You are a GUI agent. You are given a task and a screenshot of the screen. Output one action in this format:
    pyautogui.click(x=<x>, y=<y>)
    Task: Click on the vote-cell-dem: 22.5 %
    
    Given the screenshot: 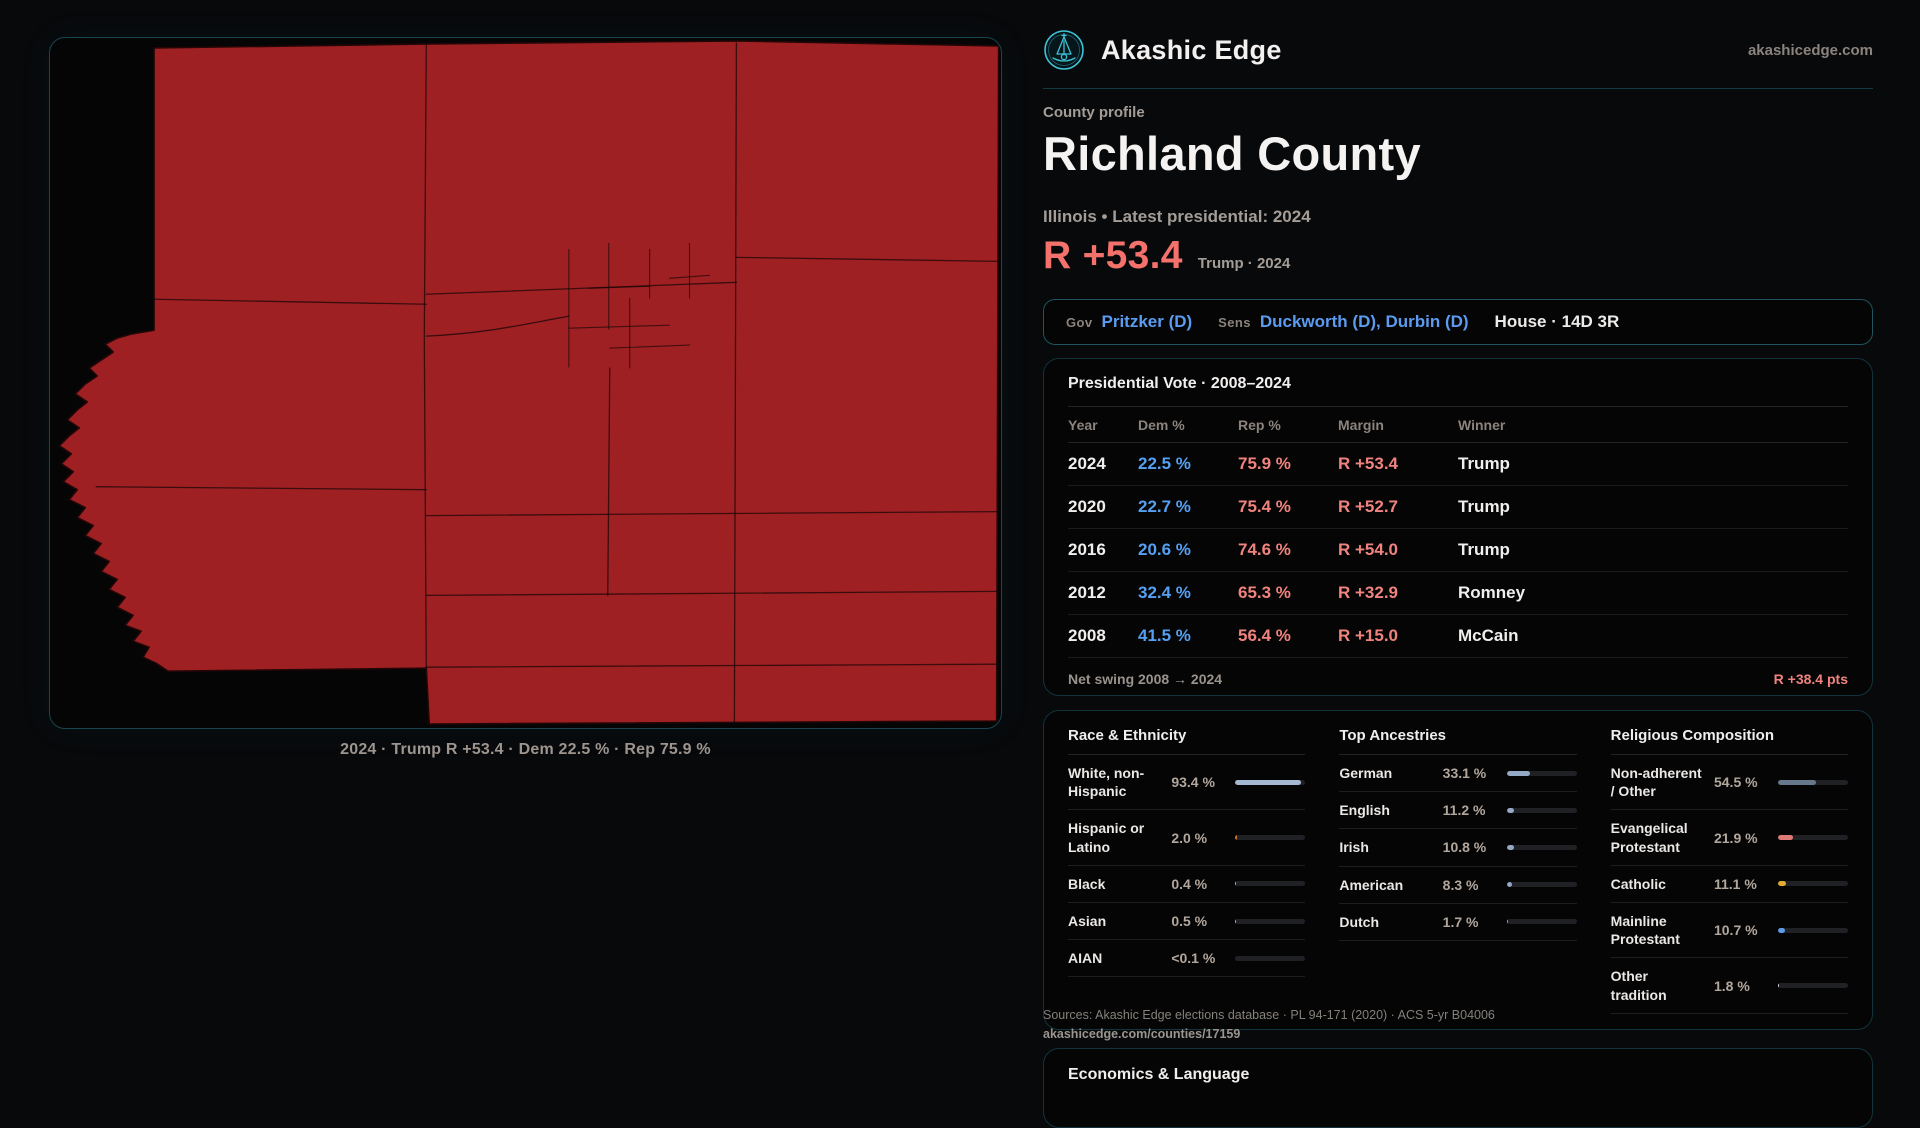 What is the action you would take?
    pyautogui.click(x=1188, y=464)
    